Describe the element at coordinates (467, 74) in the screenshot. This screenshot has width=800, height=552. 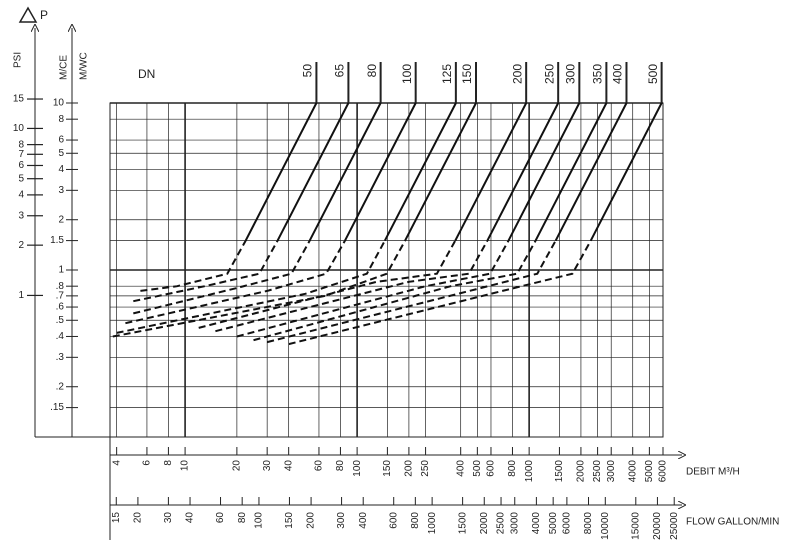
I see `legend-label: 150` at that location.